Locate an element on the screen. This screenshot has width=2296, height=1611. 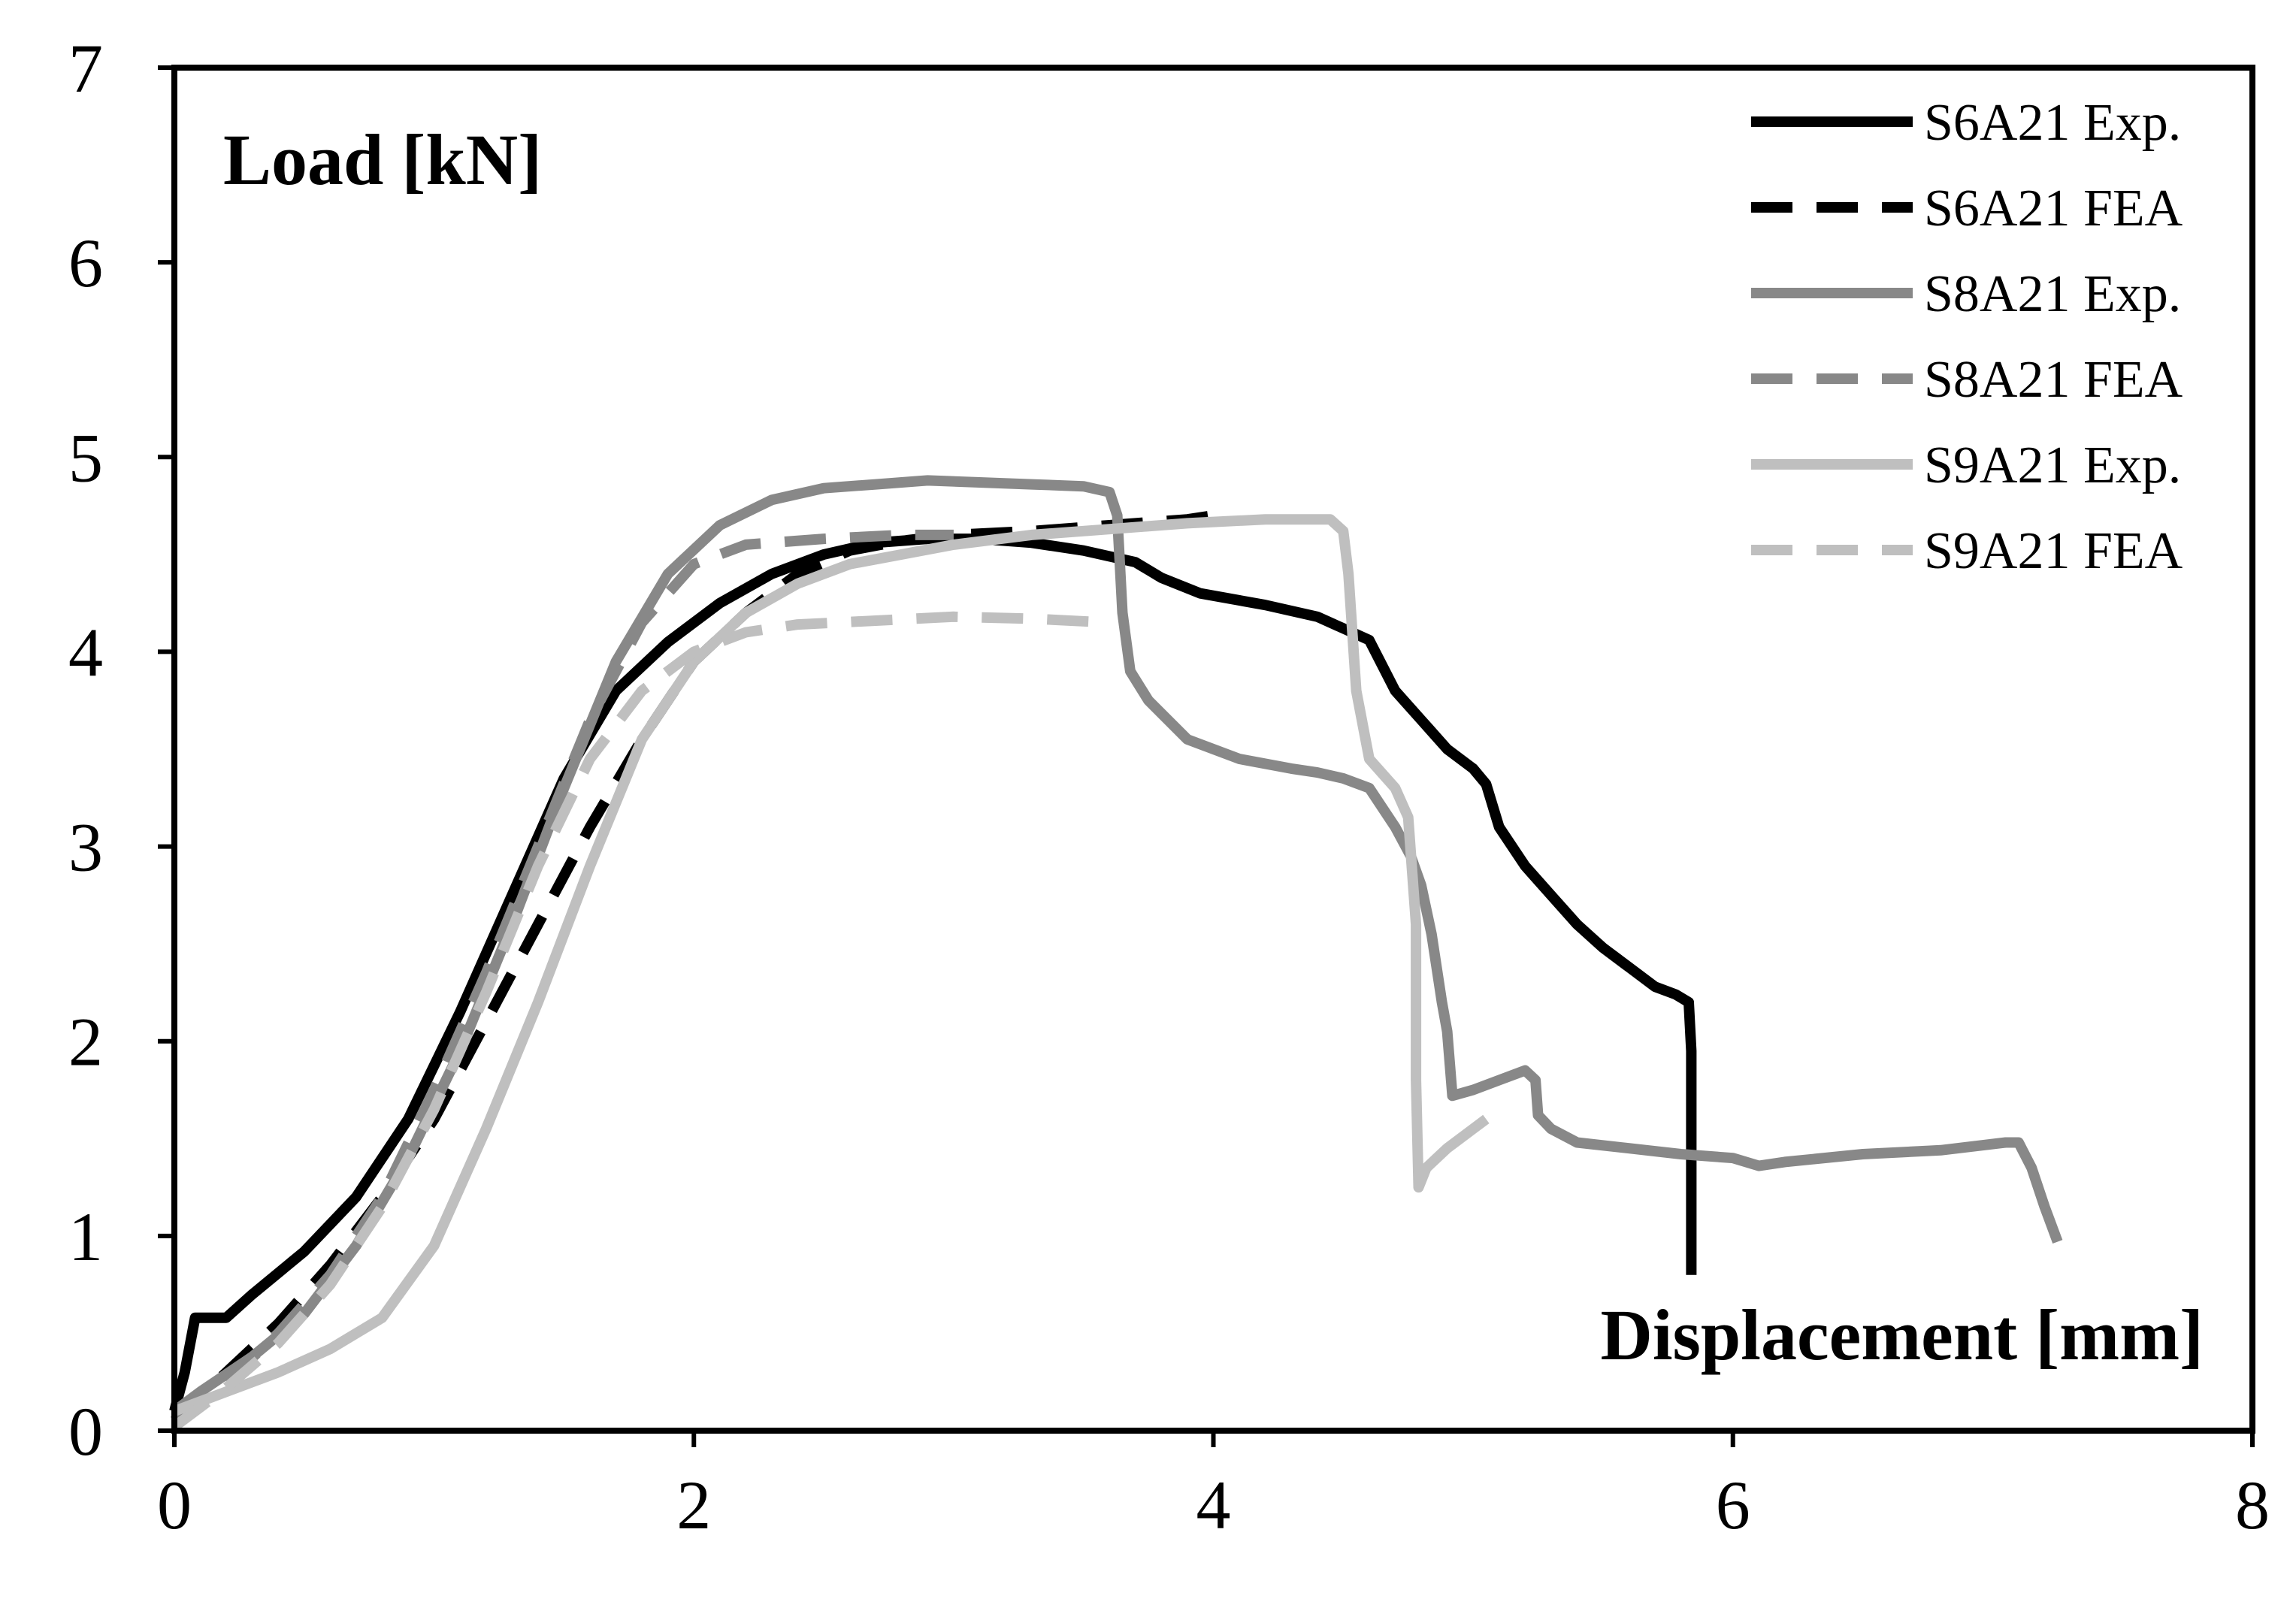
y-tick-label: 4 is located at coordinates (85, 652).